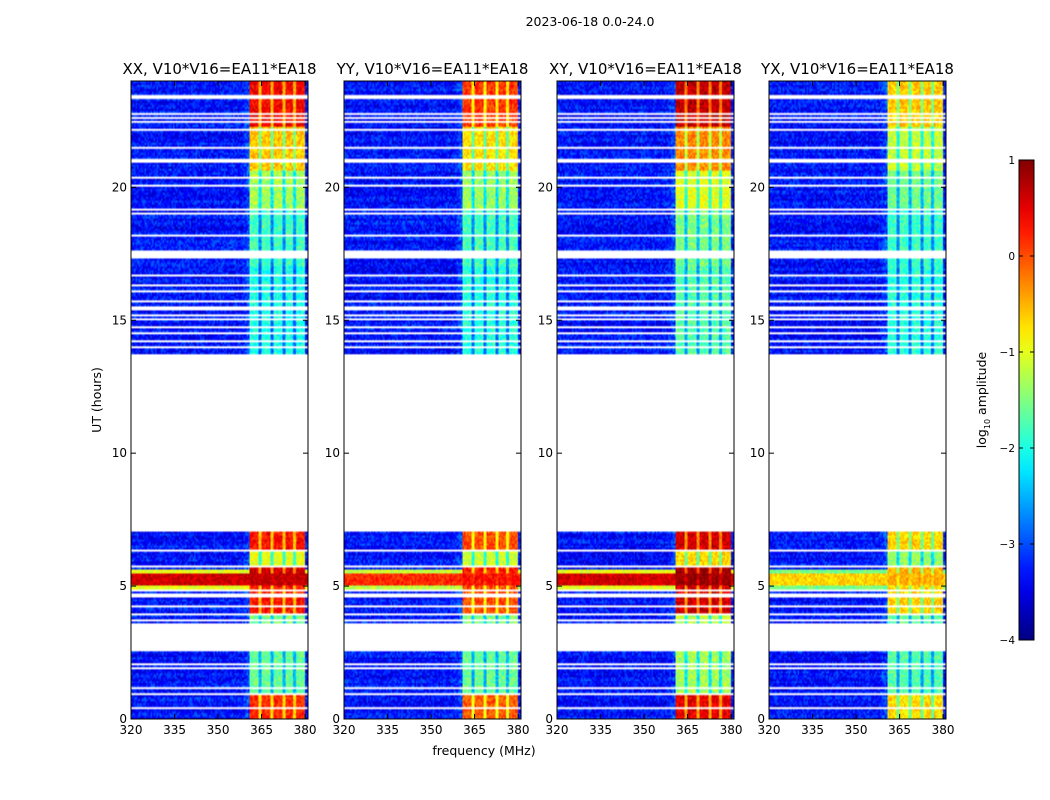 The height and width of the screenshot is (800, 1050). I want to click on figure-suptitle: 2023-06-18 0.0-24.0, so click(590, 21).